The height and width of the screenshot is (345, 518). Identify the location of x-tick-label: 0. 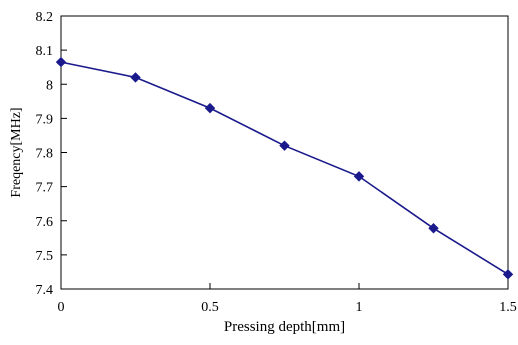
(61, 307).